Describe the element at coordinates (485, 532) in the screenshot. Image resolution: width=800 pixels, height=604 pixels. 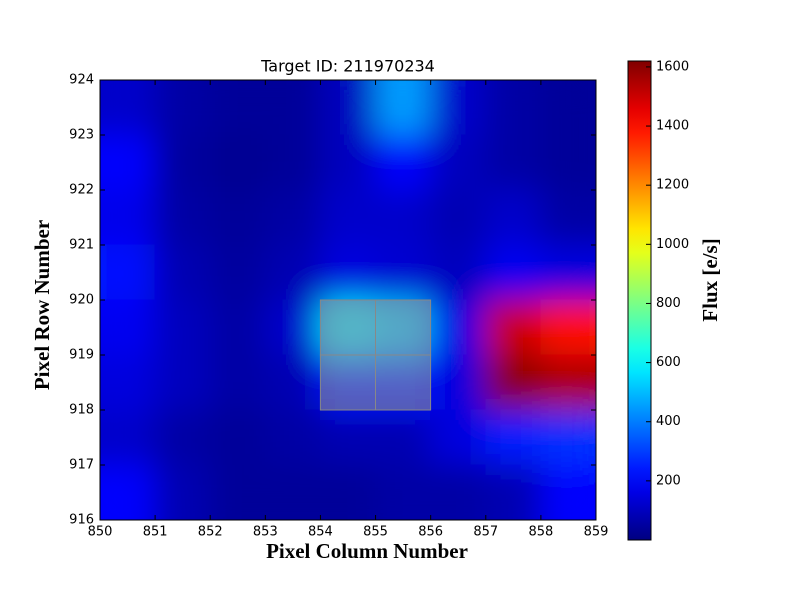
I see `x-tick-label: 857` at that location.